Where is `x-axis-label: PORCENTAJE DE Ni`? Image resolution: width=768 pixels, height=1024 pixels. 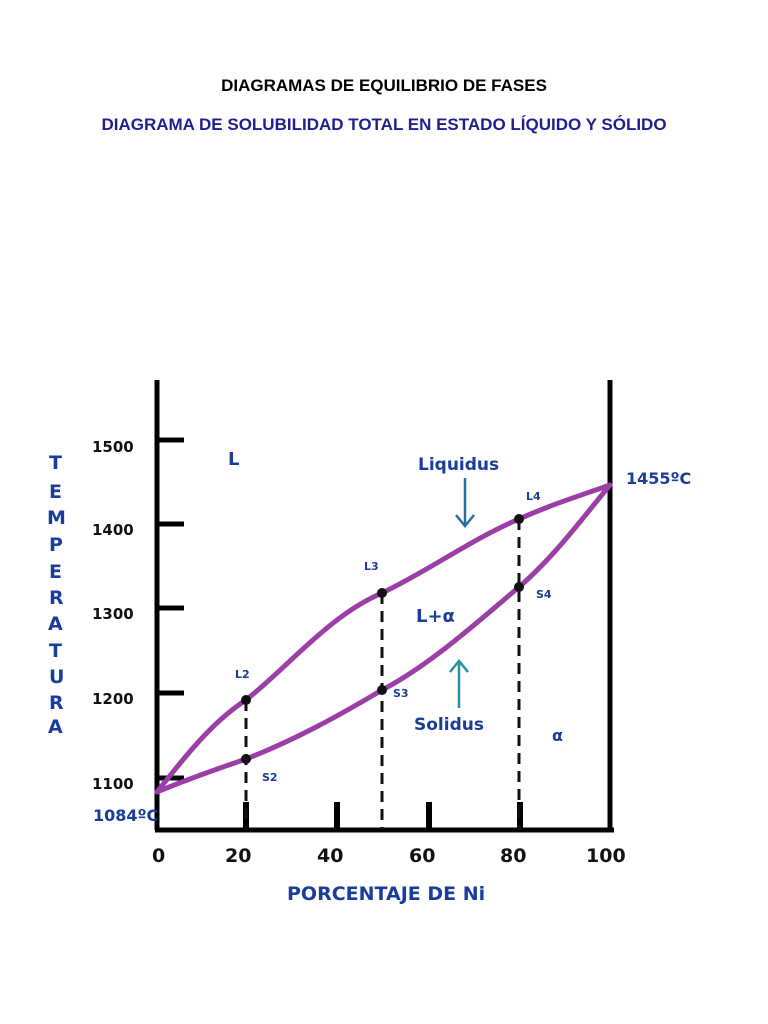
x-axis-label: PORCENTAJE DE Ni is located at coordinates (386, 894).